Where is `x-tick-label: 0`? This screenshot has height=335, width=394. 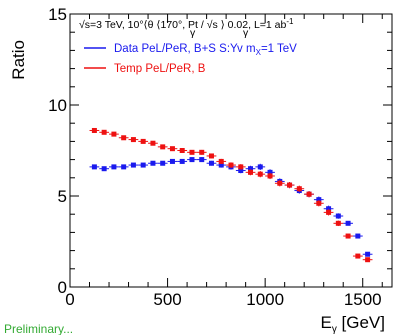
x-tick-label: 0 is located at coordinates (69, 299).